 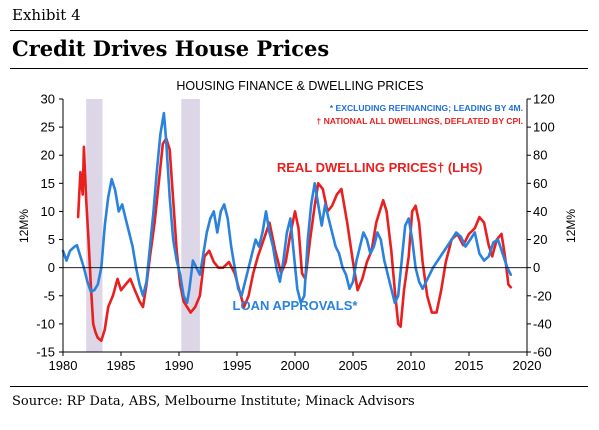 I want to click on y-tick-label-right: 40, so click(x=540, y=211).